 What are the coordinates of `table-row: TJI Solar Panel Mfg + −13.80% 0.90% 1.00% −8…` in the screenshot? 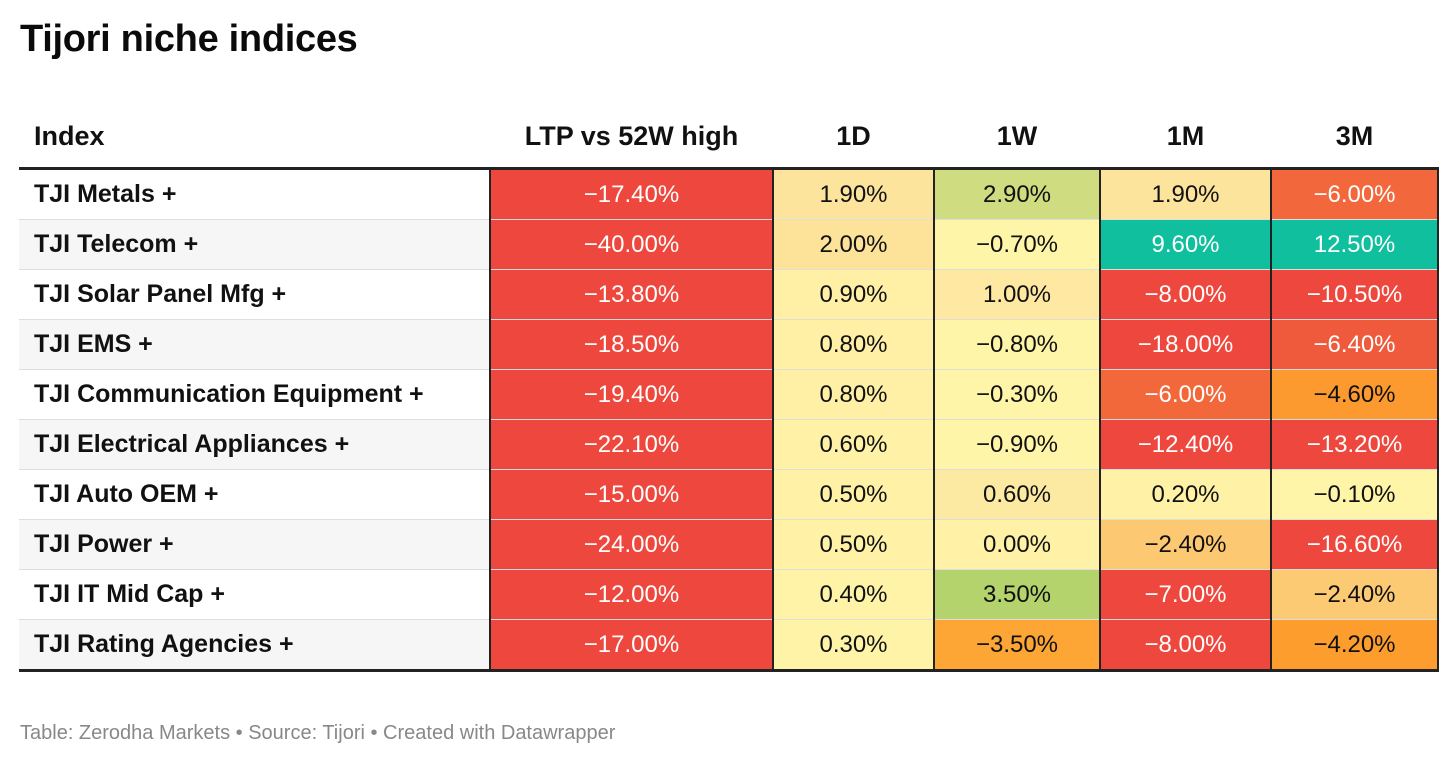 It's located at (729, 294).